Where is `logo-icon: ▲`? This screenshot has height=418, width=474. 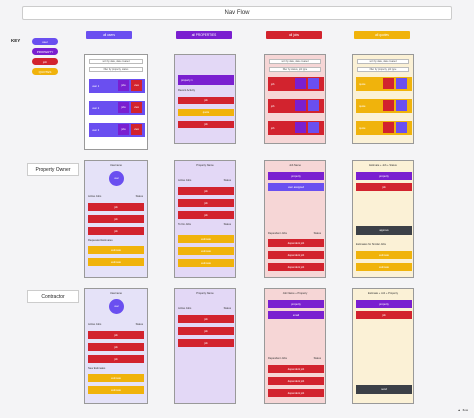 logo-icon: ▲ is located at coordinates (459, 410).